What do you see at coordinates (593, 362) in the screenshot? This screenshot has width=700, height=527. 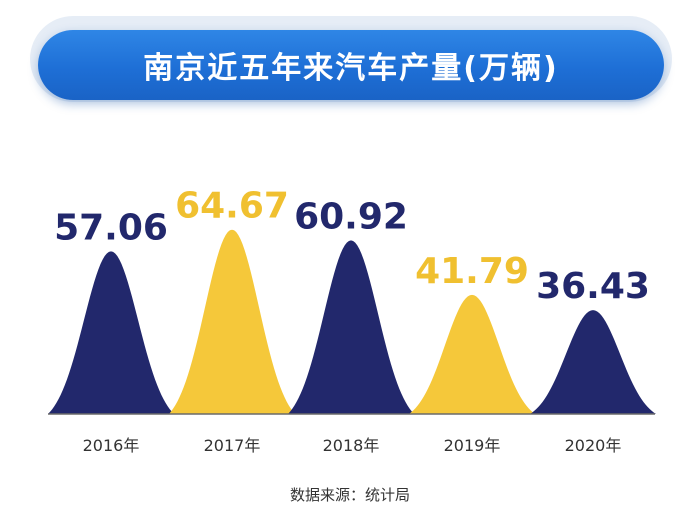 I see `bar-2020年` at bounding box center [593, 362].